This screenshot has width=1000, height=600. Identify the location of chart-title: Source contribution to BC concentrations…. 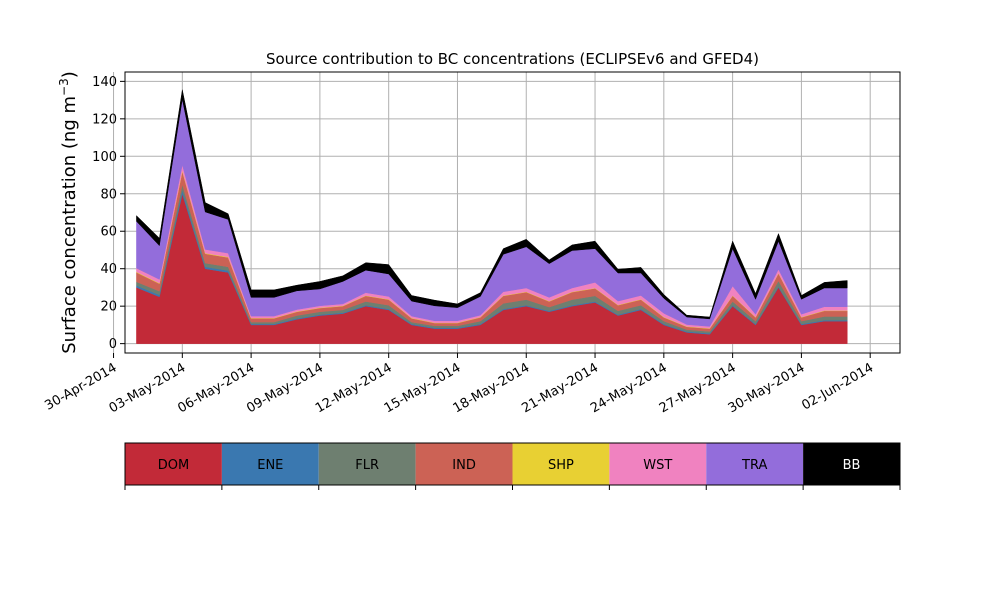
(512, 59).